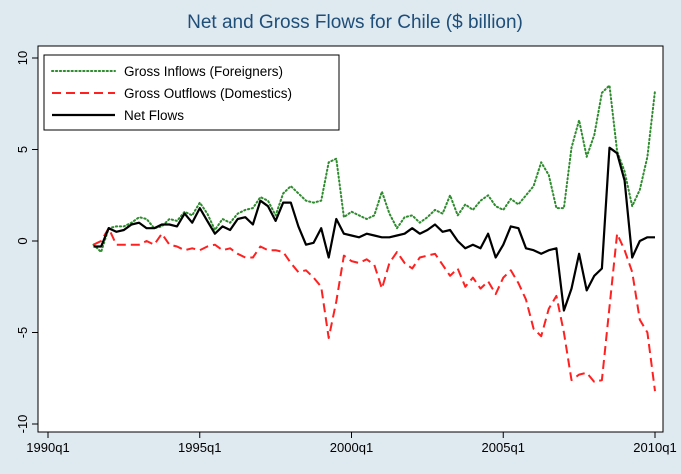 This screenshot has height=474, width=681. I want to click on legend-box, so click(191, 92).